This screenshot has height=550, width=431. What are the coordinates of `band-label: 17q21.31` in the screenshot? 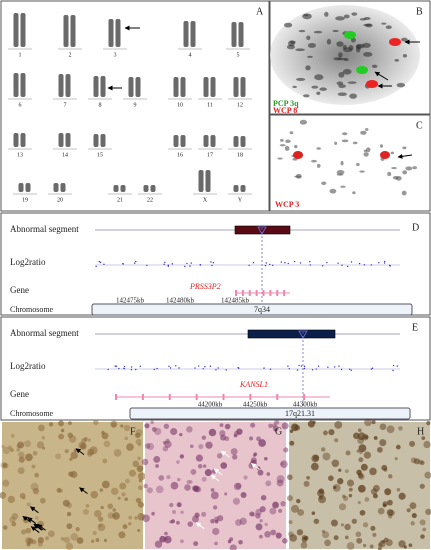 It's located at (300, 413).